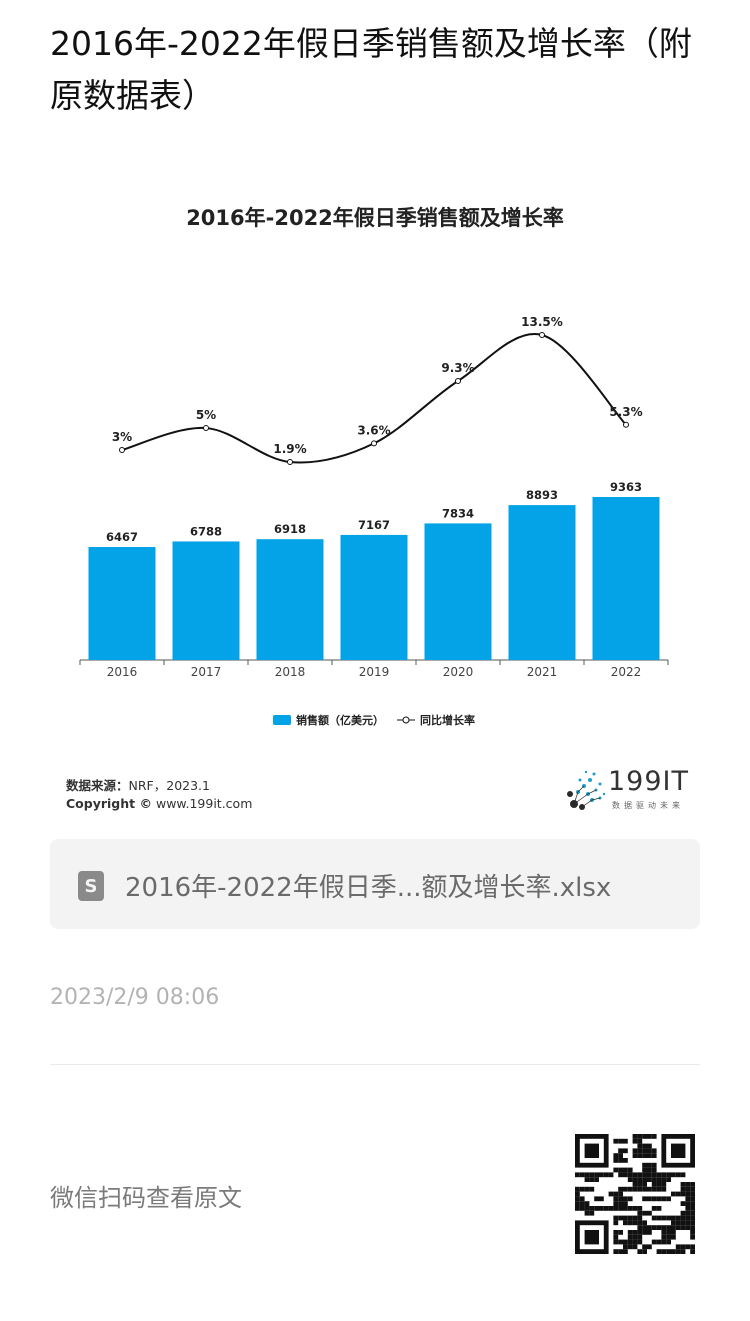 Image resolution: width=750 pixels, height=1321 pixels. I want to click on qr-code-icon, so click(635, 1194).